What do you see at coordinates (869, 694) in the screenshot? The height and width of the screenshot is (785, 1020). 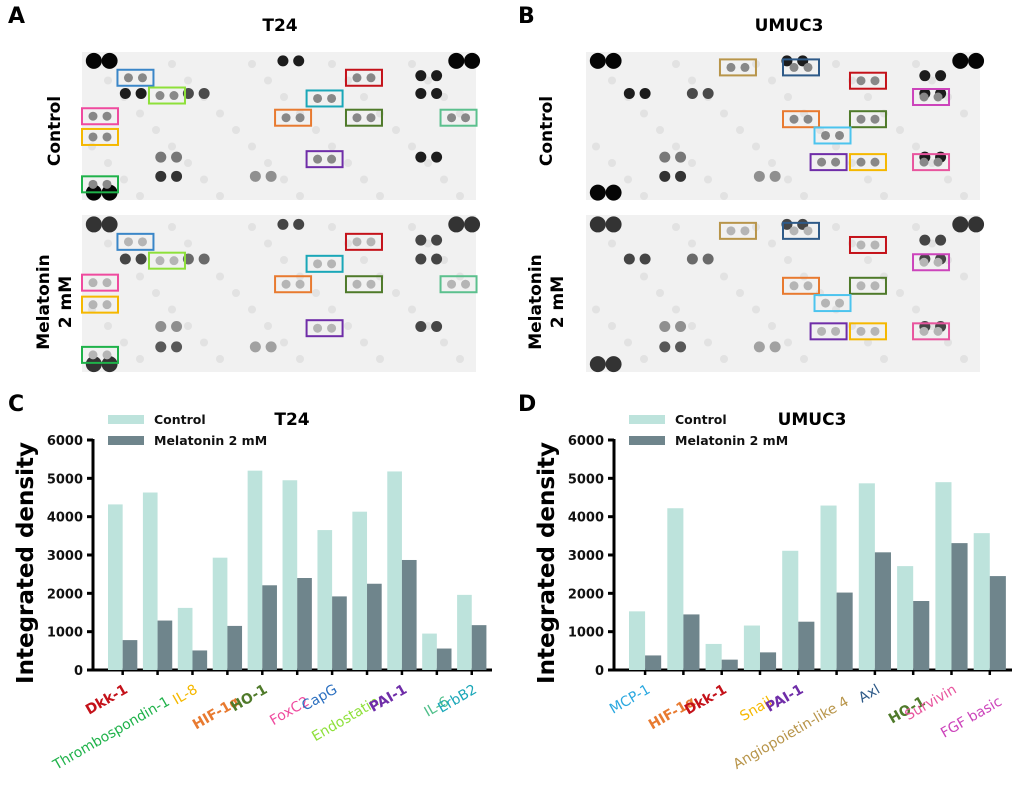 I see `x-category-label: Axl` at bounding box center [869, 694].